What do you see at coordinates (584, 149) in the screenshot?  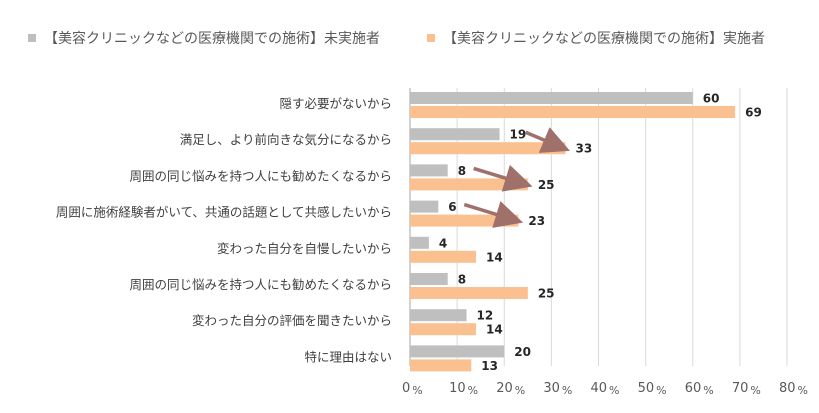 I see `value-label-s1-c1: 33` at bounding box center [584, 149].